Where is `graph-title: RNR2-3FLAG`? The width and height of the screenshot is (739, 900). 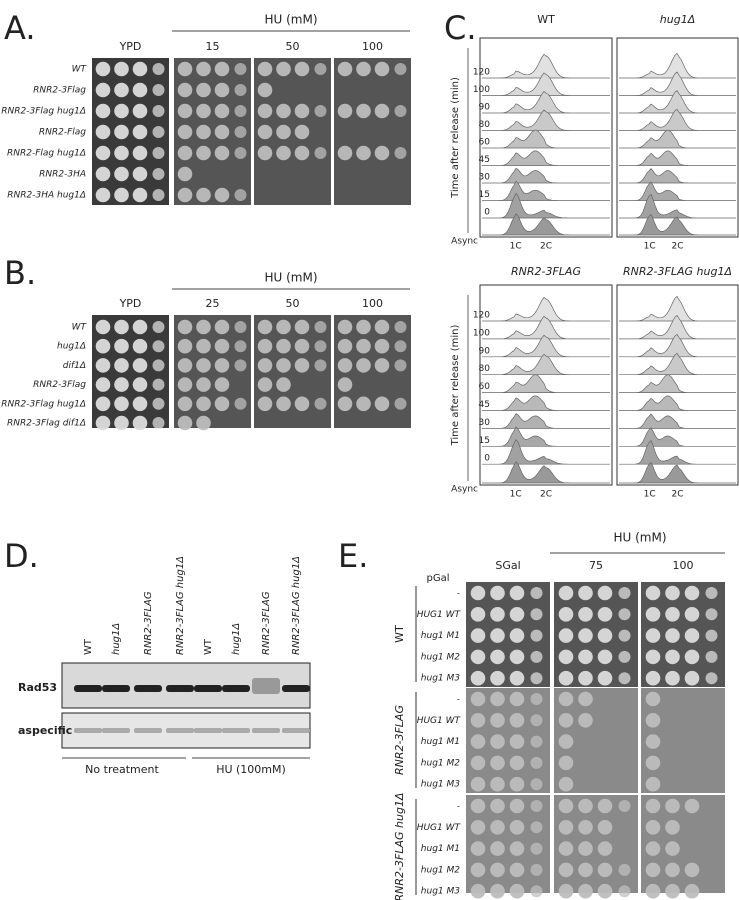 graph-title: RNR2-3FLAG is located at coordinates (546, 271).